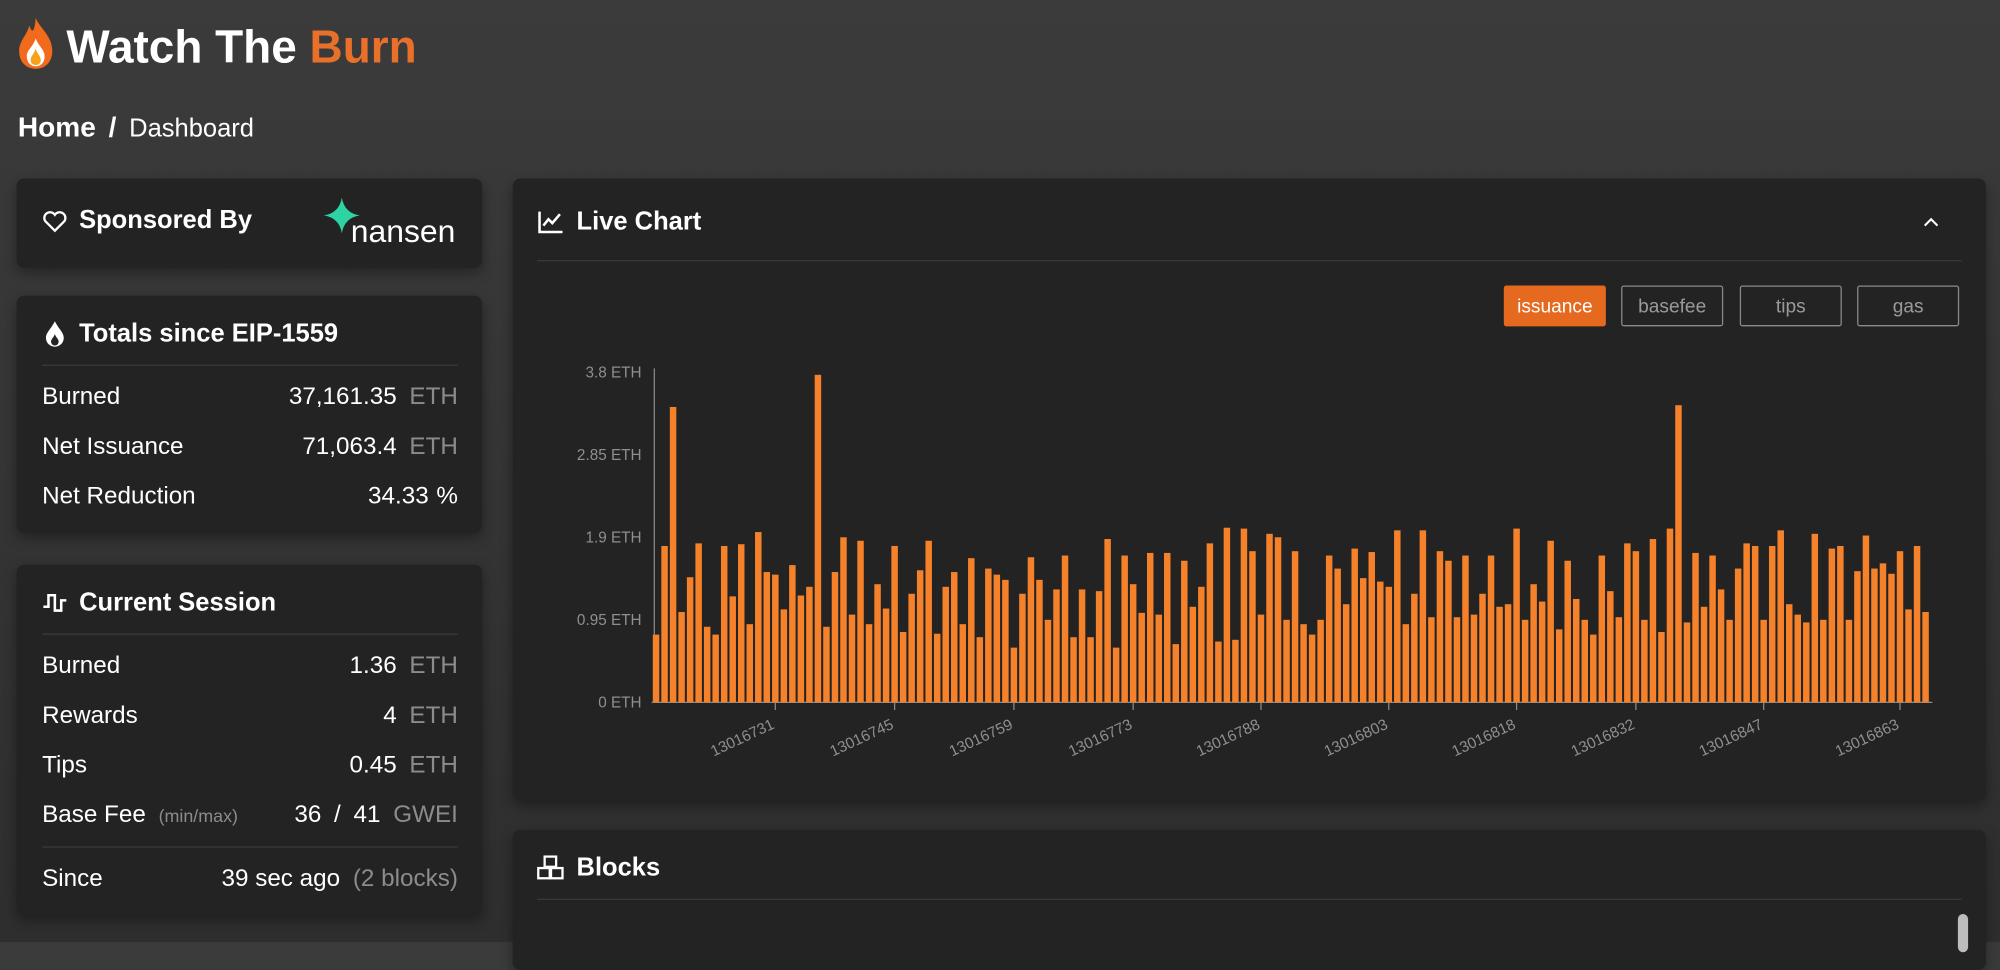 This screenshot has width=2000, height=970. What do you see at coordinates (166, 220) in the screenshot?
I see `card-title: Sponsored By` at bounding box center [166, 220].